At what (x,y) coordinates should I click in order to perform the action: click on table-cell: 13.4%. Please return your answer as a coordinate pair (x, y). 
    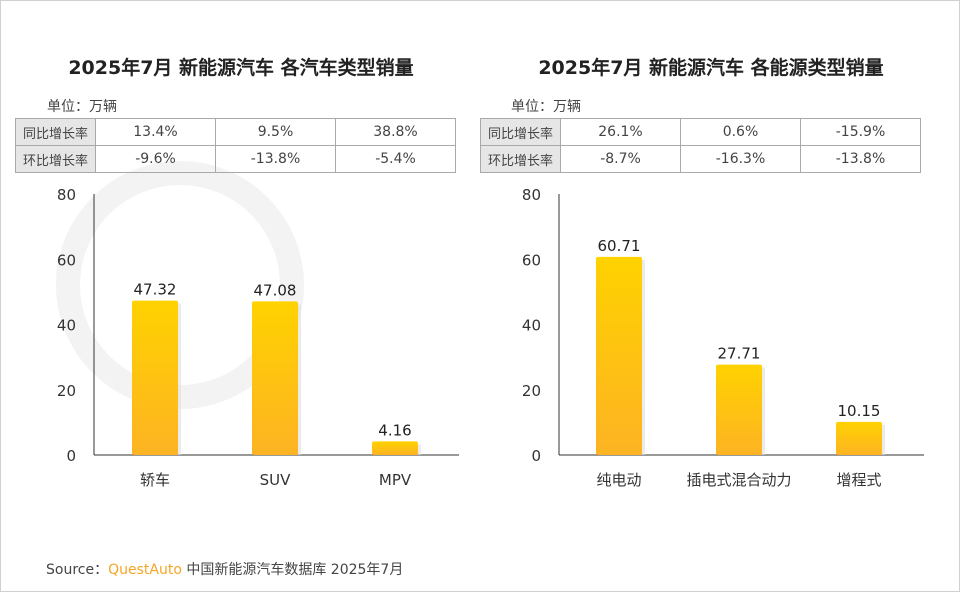
    Looking at the image, I should click on (155, 132).